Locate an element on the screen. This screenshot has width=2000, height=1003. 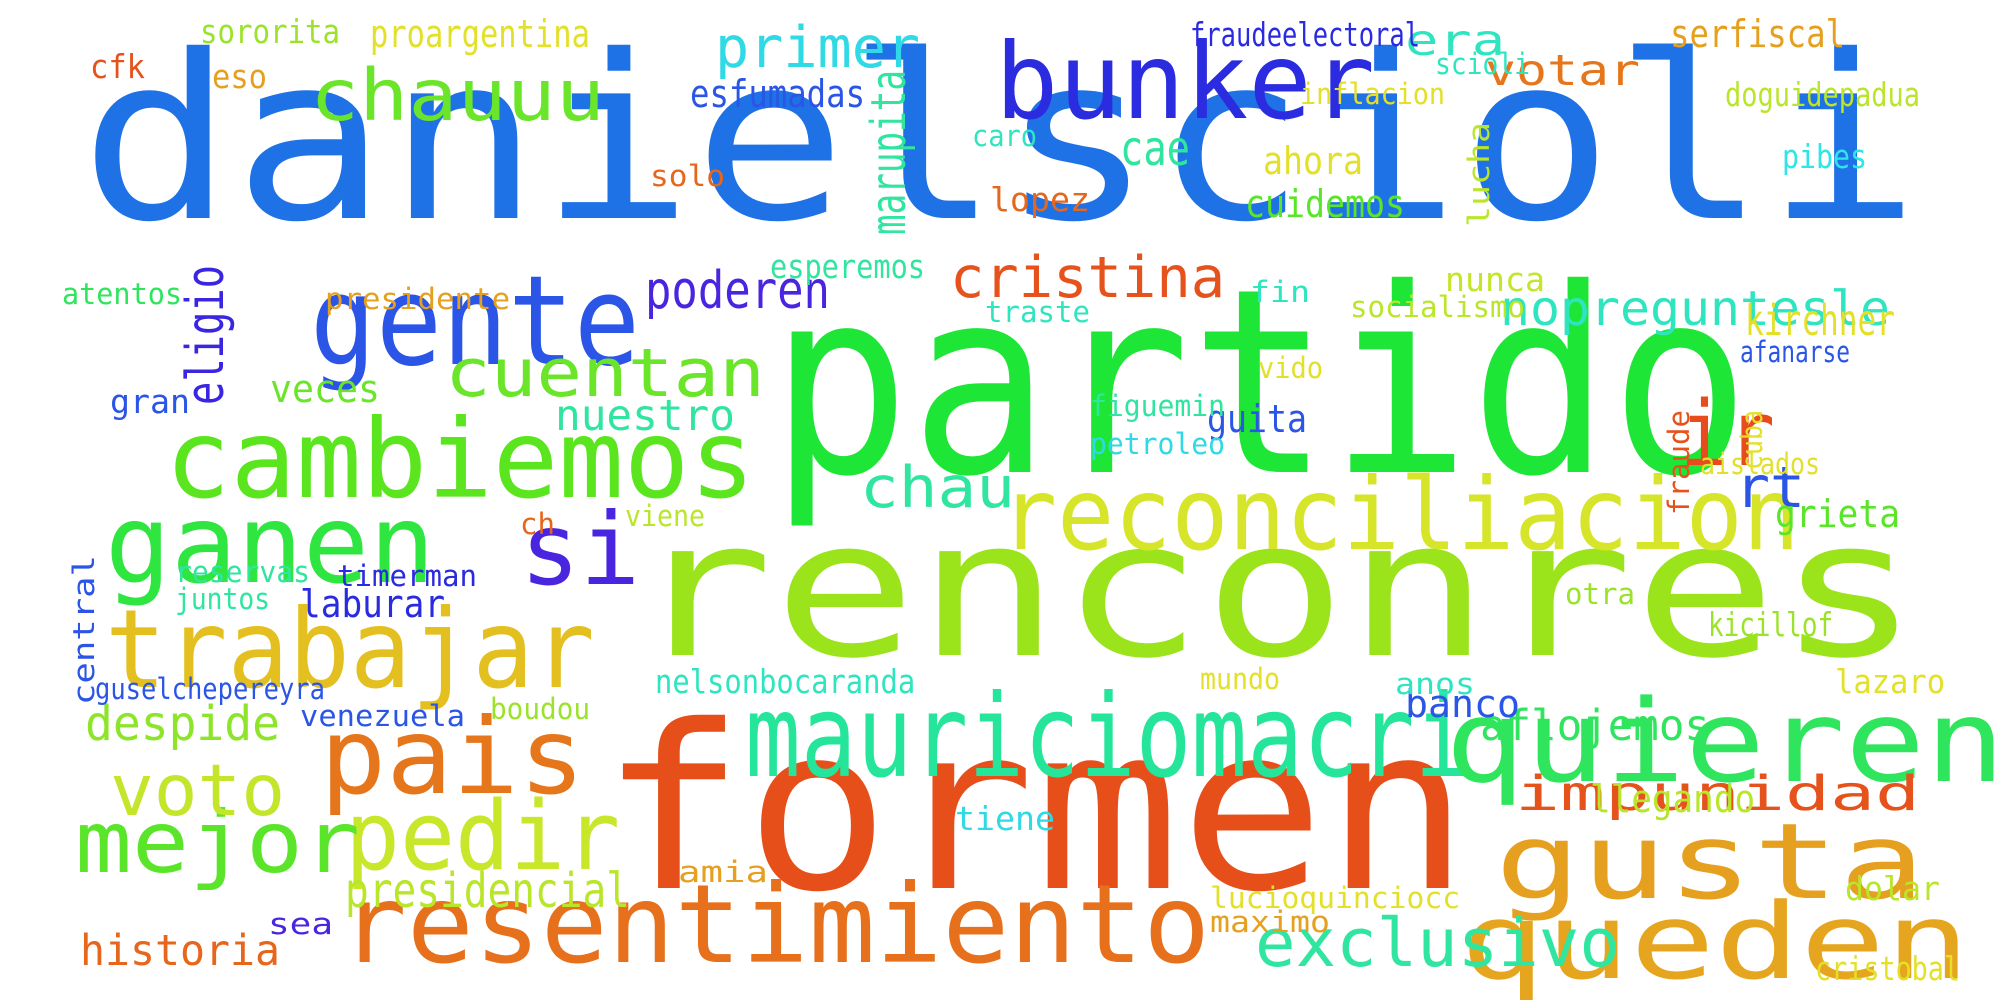
word-ch: ch is located at coordinates (537, 524).